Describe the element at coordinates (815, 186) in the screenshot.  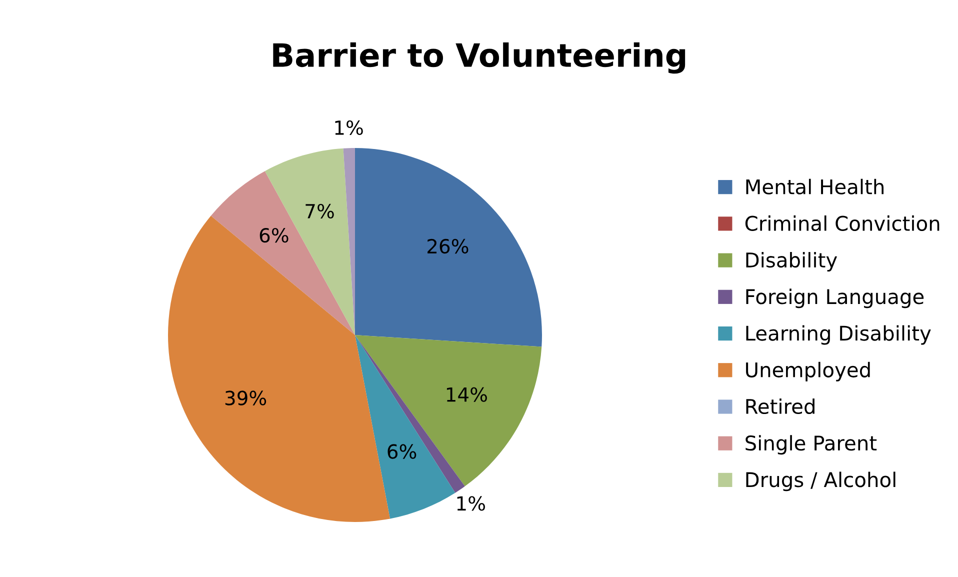
I see `legend-label: Mental Health` at that location.